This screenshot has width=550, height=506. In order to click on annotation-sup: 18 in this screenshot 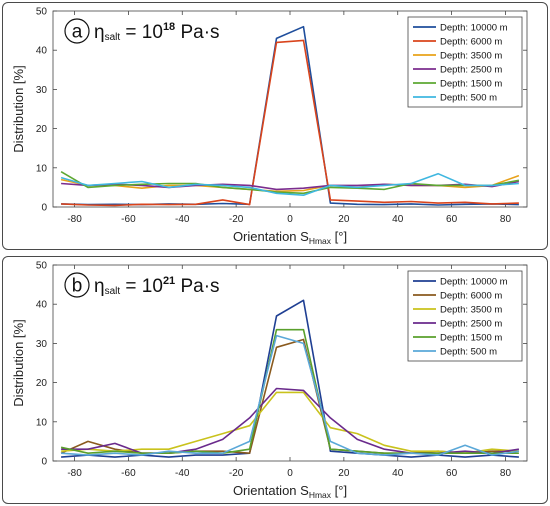, I will do `click(169, 27)`.